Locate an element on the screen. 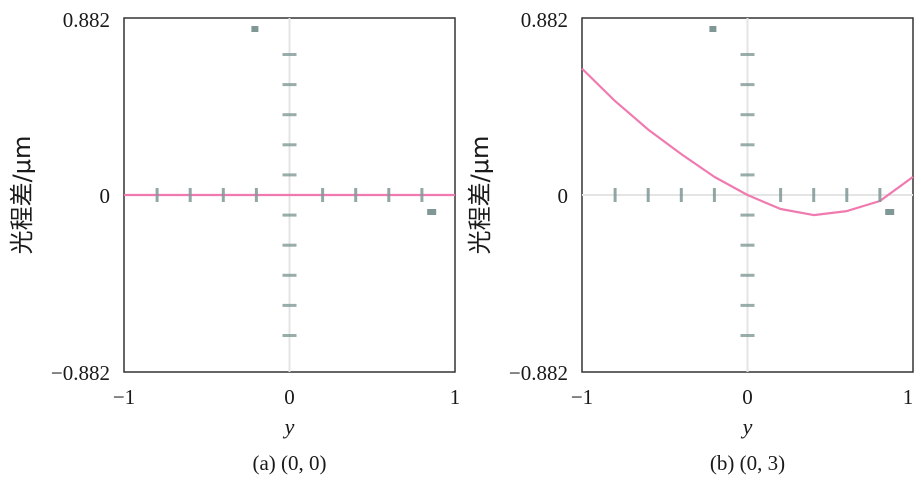 The image size is (921, 484). curve-layer is located at coordinates (747, 142).